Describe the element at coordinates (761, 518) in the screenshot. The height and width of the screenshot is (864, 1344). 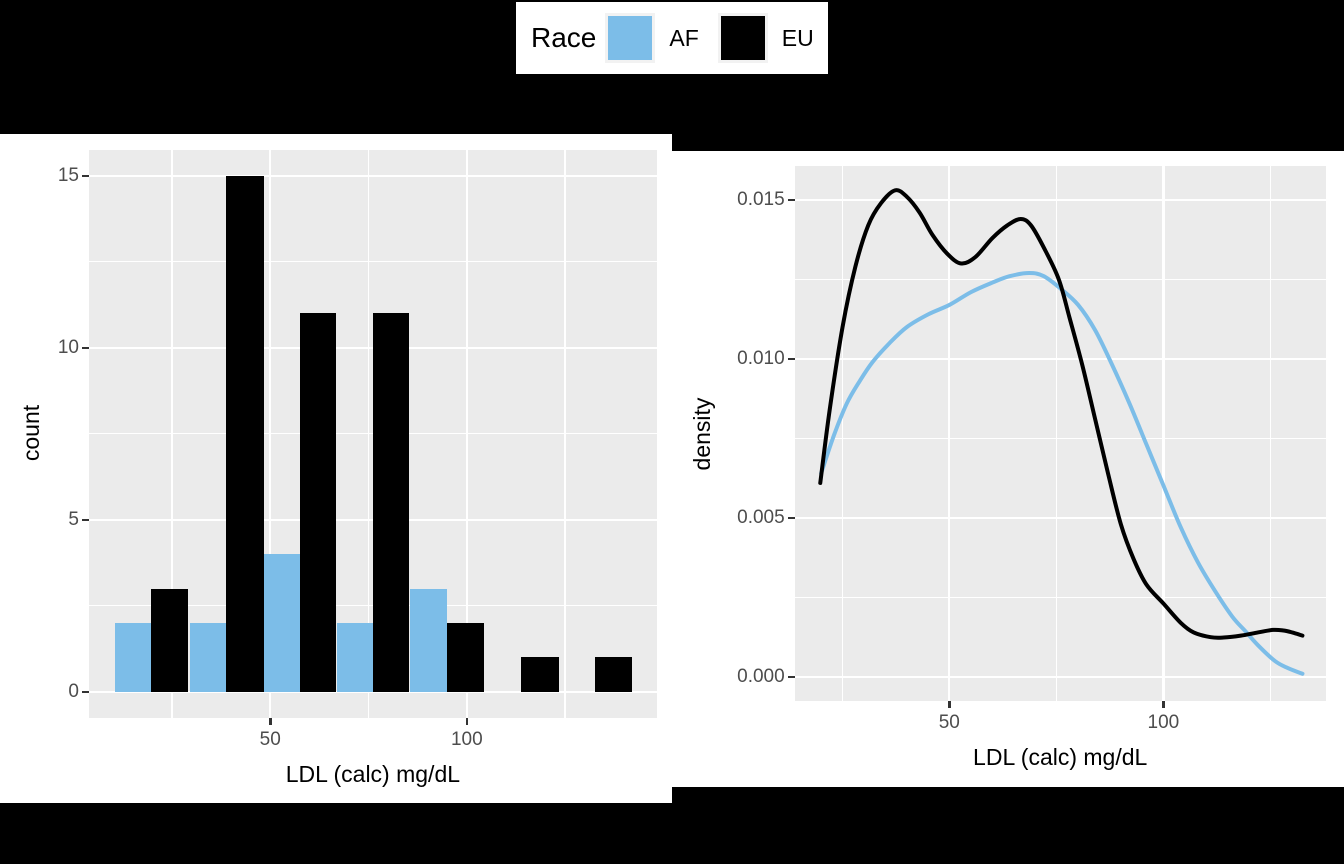
I see `y-axis-tick-label: 0.005` at that location.